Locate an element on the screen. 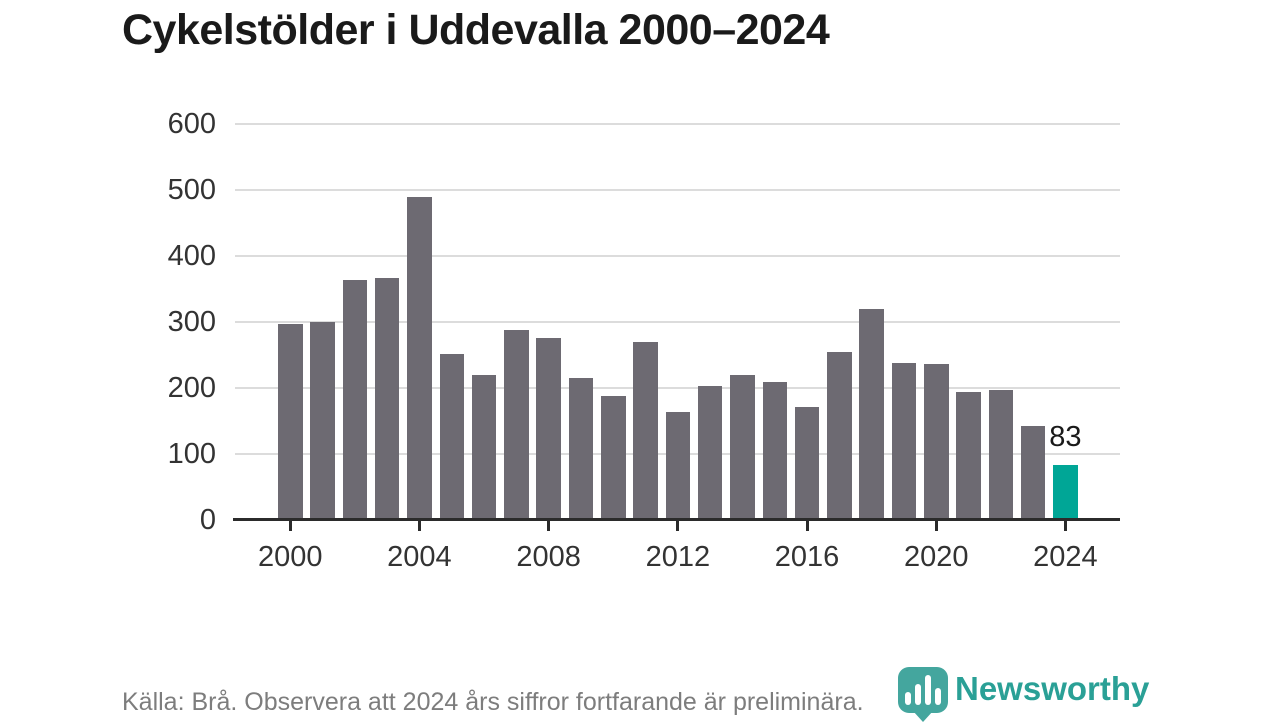 The image size is (1280, 722). bar-2022 is located at coordinates (1001, 455).